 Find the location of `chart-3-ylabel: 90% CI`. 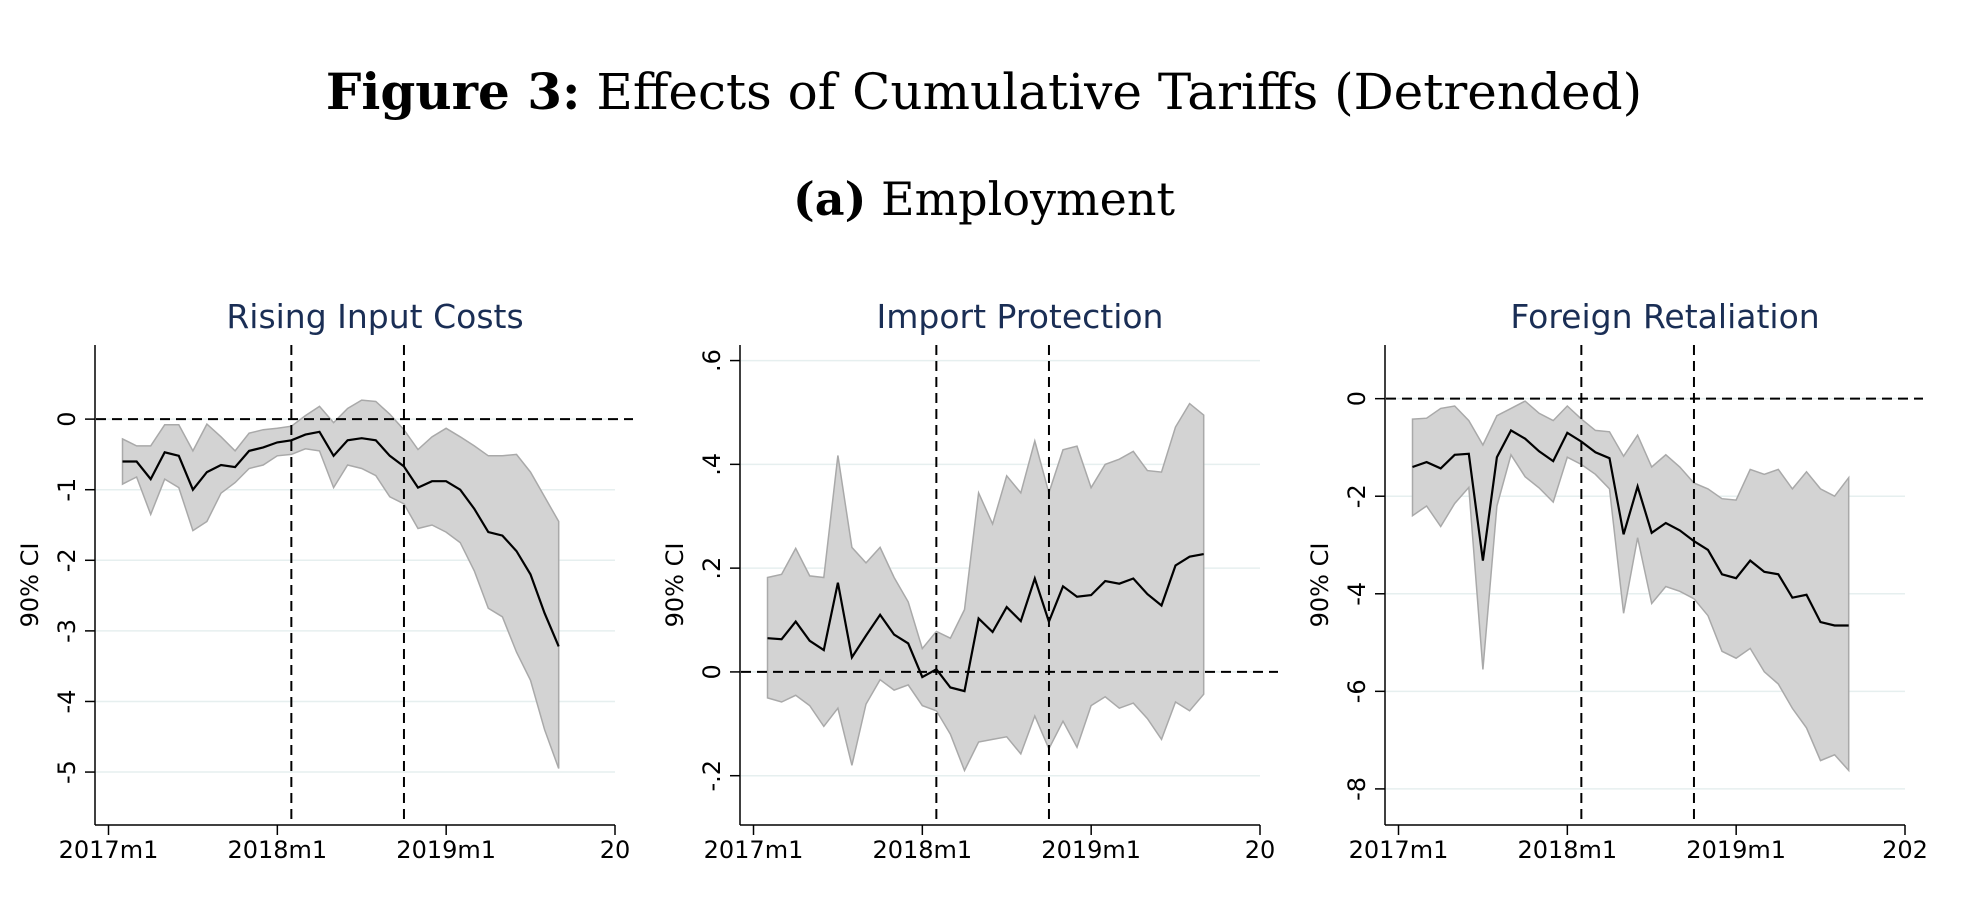

chart-3-ylabel: 90% CI is located at coordinates (1320, 585).